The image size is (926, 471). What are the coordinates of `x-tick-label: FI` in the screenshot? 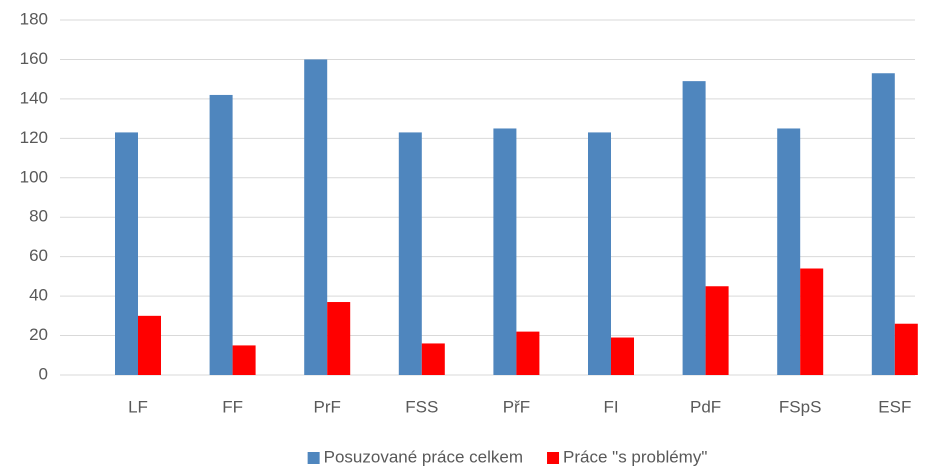 It's located at (610, 406).